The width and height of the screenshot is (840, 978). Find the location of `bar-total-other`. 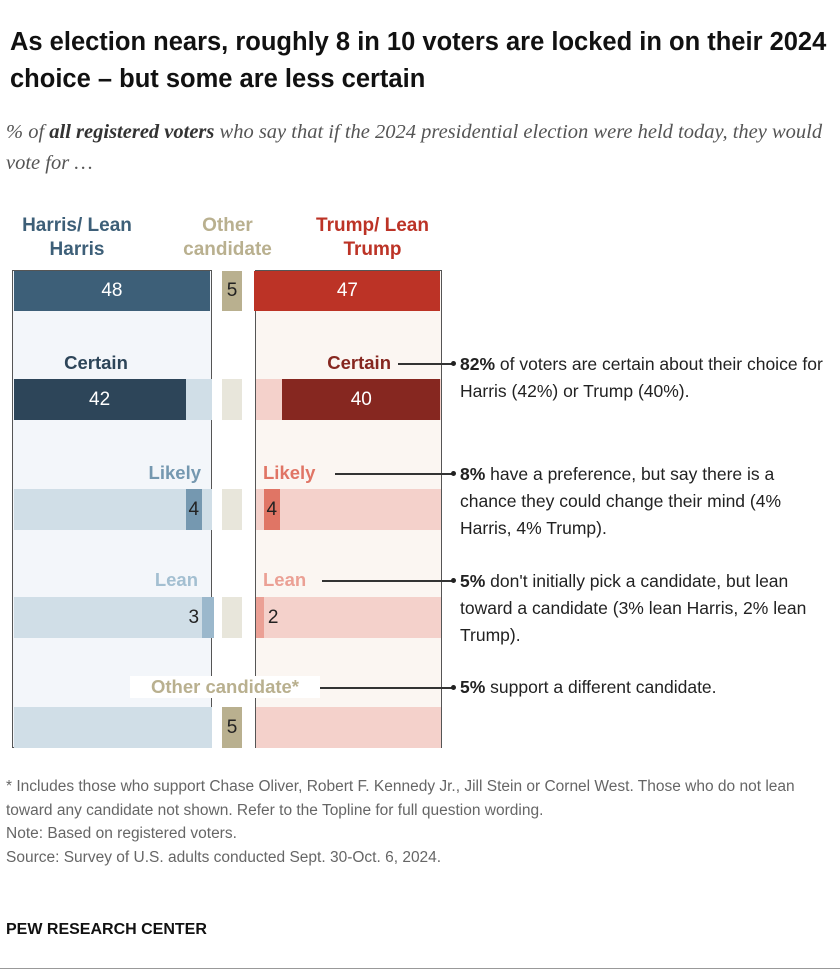

bar-total-other is located at coordinates (232, 291).